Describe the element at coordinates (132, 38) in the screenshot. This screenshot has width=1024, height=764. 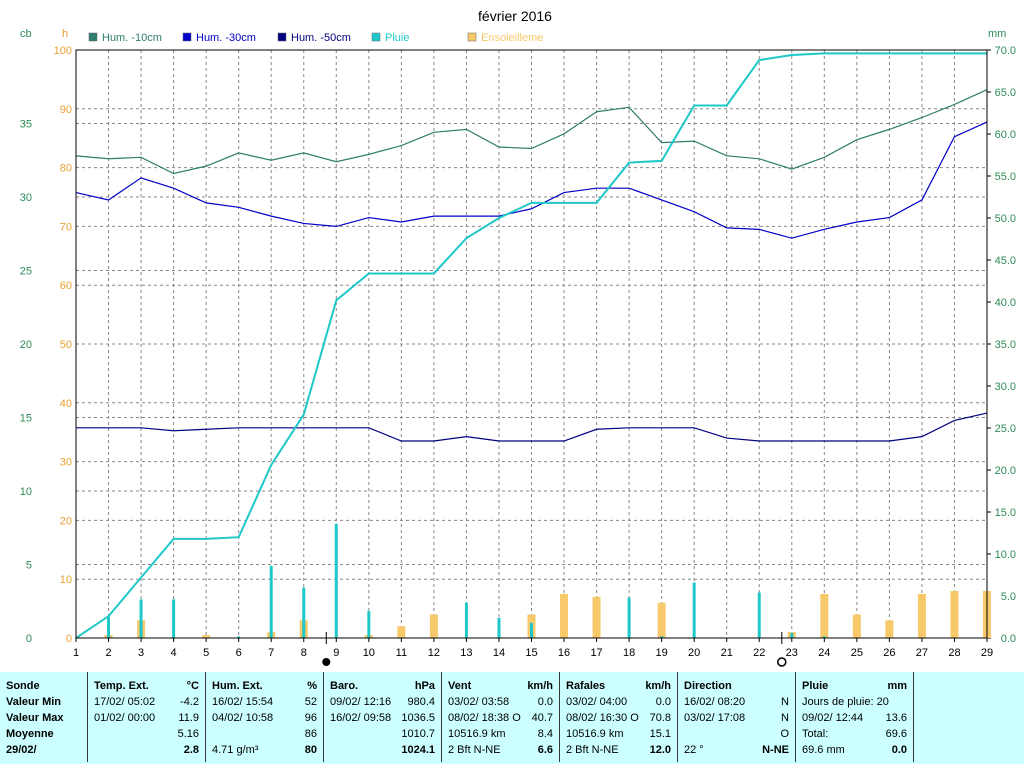
I see `legend-label: Hum. -10cm` at that location.